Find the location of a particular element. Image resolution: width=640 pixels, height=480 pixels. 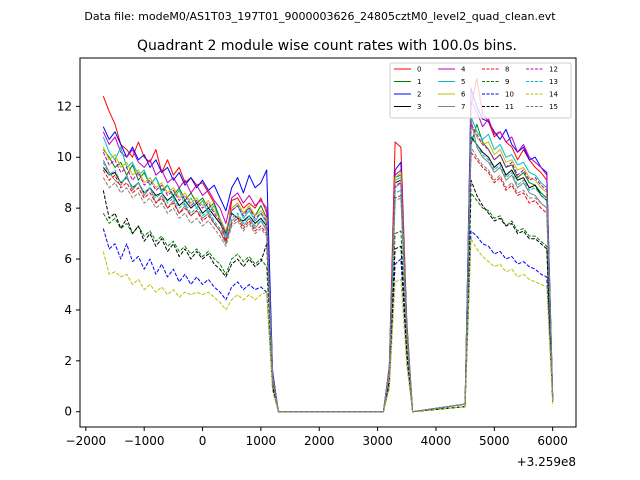

x-axis: −2000 −1000 0 1000 2000 3000 4000 5000 6000 is located at coordinates (317, 437).